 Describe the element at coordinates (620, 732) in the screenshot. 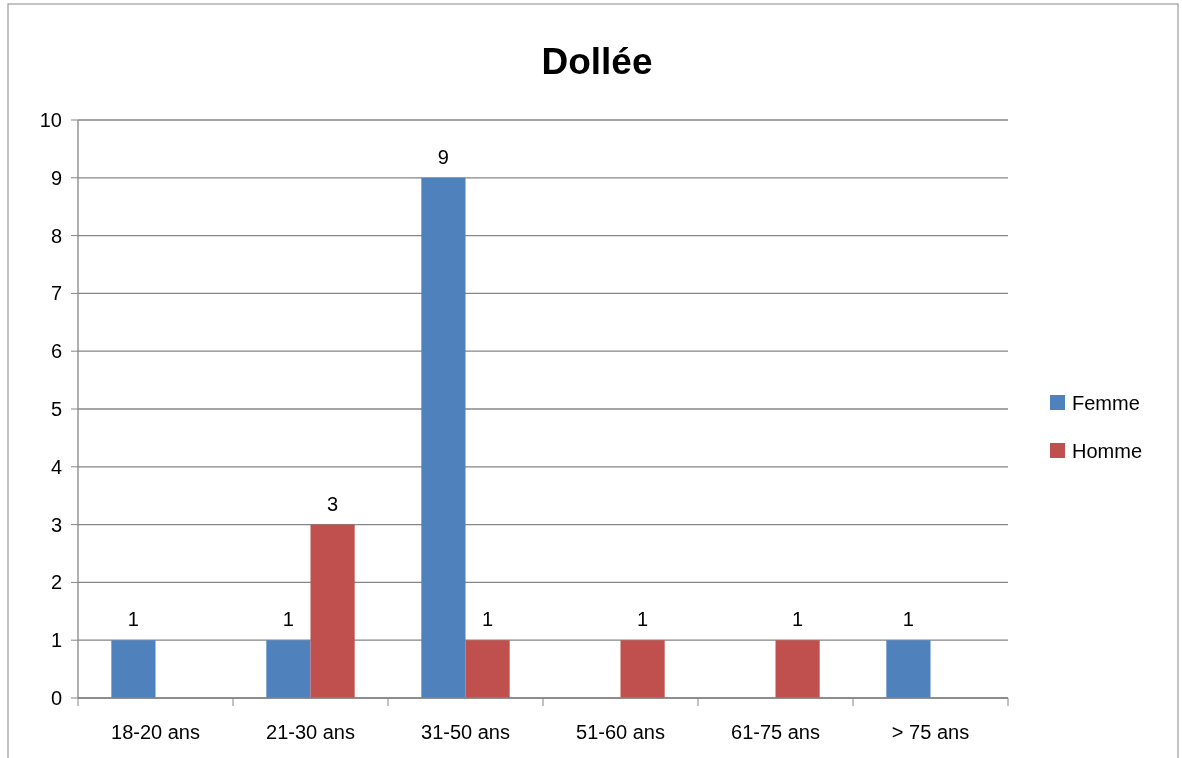

I see `x-tick-label: 51-60 ans` at that location.